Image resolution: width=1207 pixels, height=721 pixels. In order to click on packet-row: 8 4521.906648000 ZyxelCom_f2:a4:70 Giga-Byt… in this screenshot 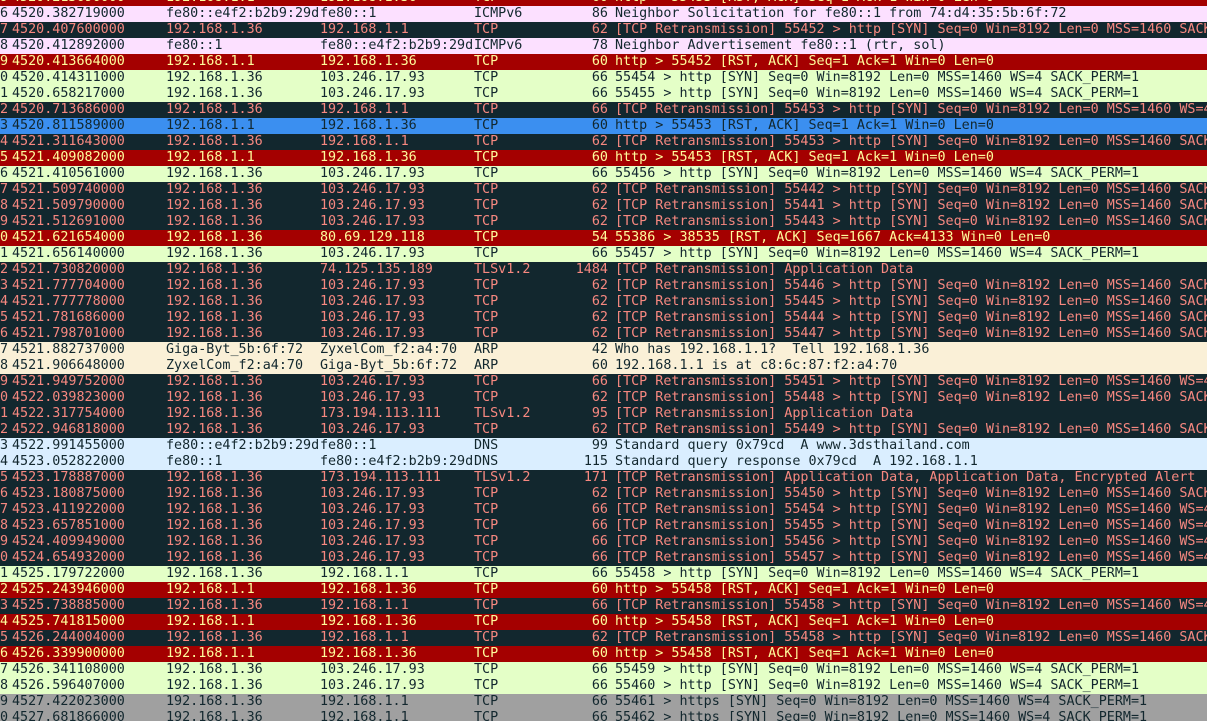, I will do `click(603, 366)`.